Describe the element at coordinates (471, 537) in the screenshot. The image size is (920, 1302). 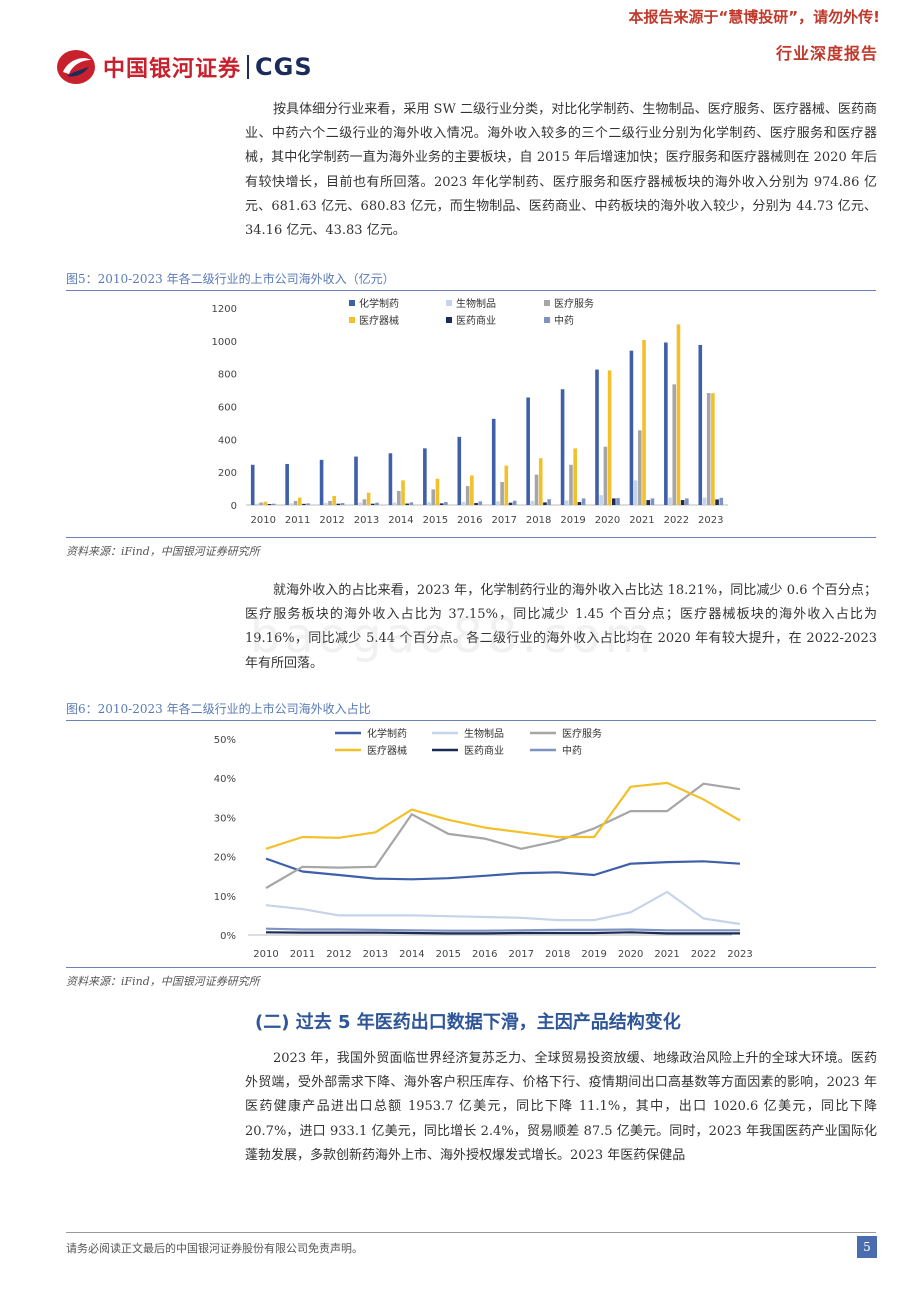
I see `figure5-bottom-rule` at that location.